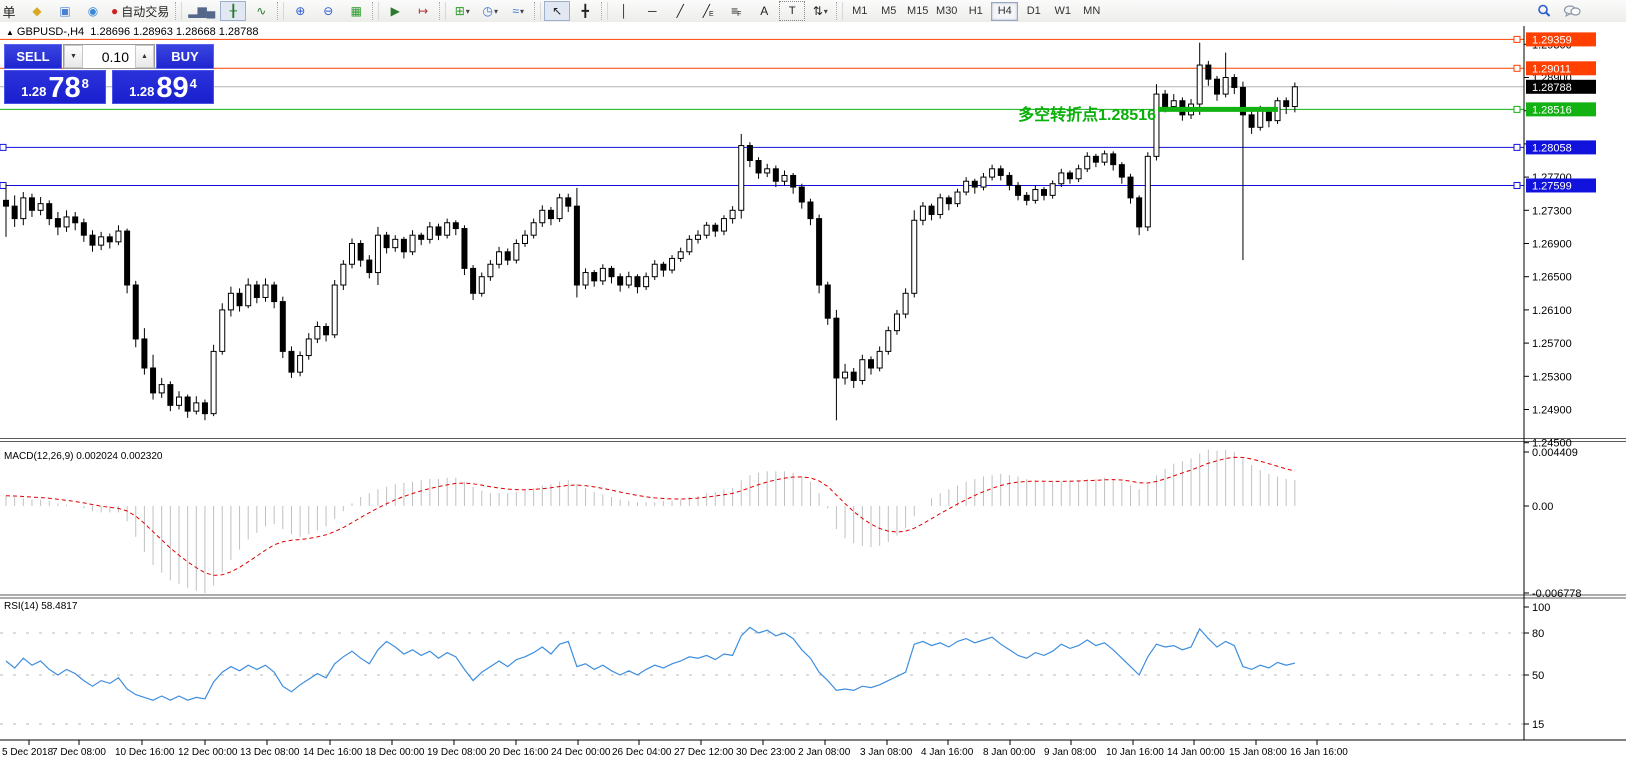 This screenshot has height=770, width=1626. Describe the element at coordinates (1033, 11) in the screenshot. I see `timeframe-d1: D1` at that location.